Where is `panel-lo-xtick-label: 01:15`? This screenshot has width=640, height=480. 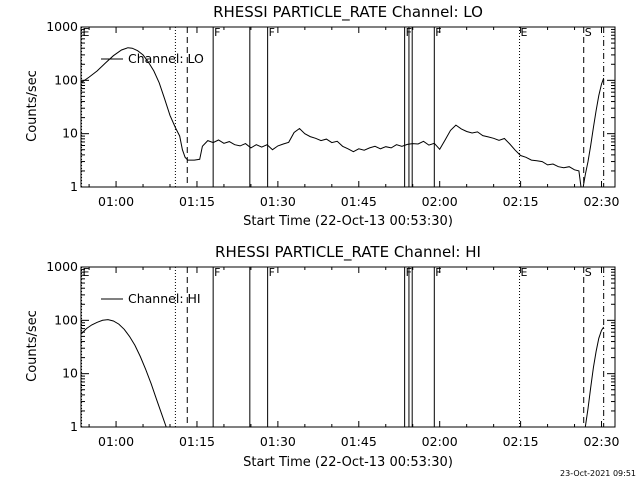
panel-lo-xtick-label: 01:15 is located at coordinates (197, 201).